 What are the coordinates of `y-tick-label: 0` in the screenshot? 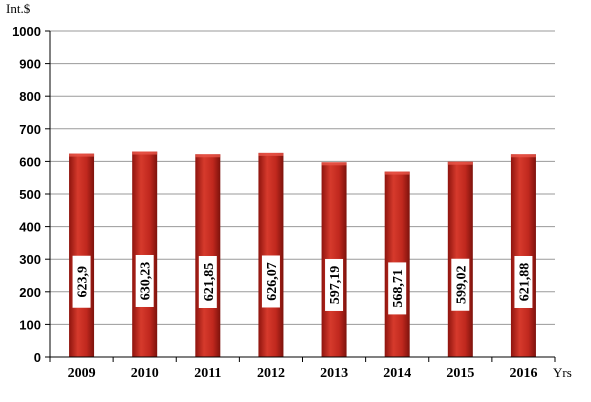 It's located at (37, 357).